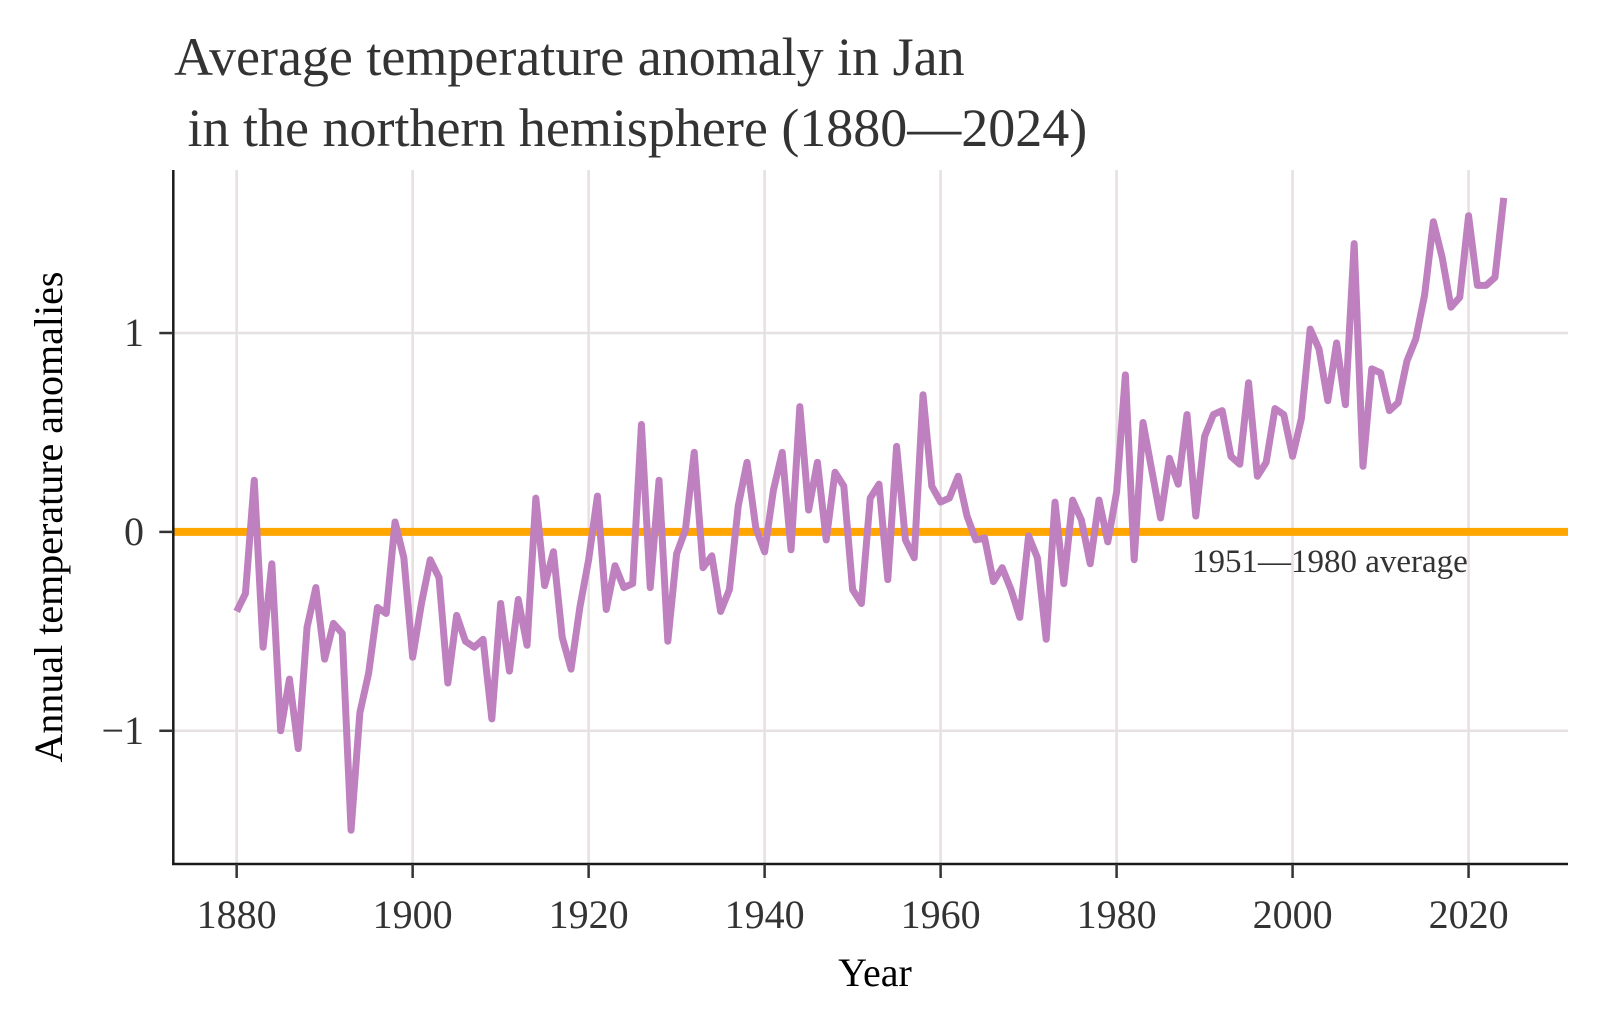  What do you see at coordinates (1117, 914) in the screenshot?
I see `x-tick-label: 1980` at bounding box center [1117, 914].